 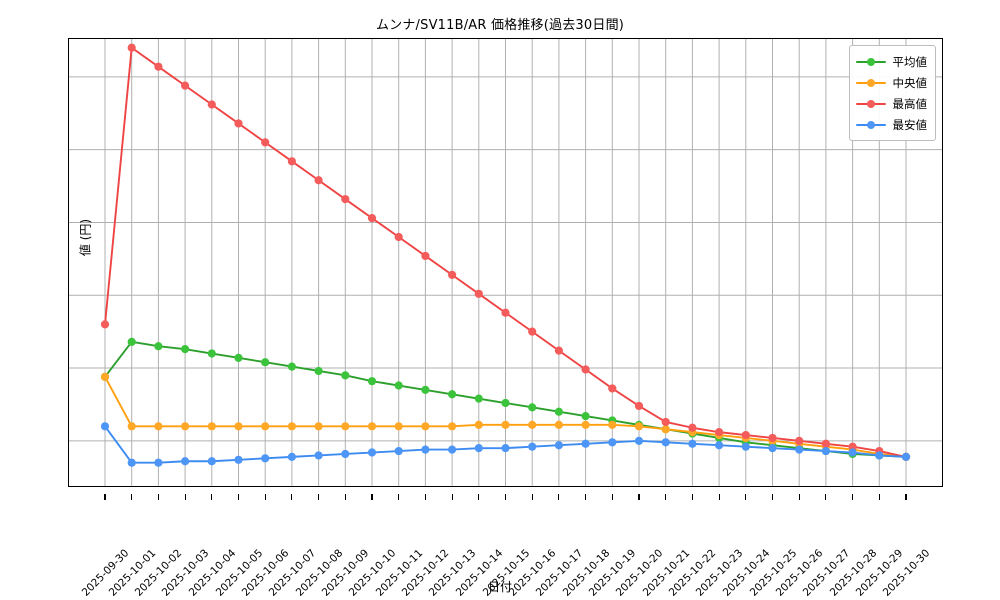 What do you see at coordinates (910, 124) in the screenshot?
I see `legend-label: 最安値` at bounding box center [910, 124].